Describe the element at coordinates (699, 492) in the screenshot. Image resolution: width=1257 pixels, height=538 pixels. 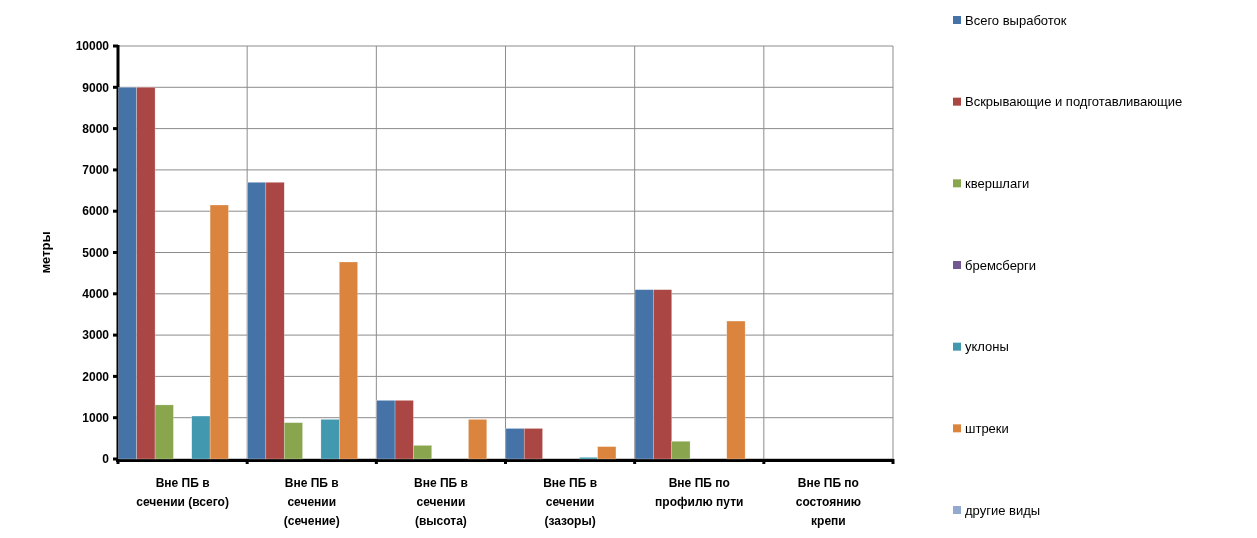
I see `x-tick-label: Вне ПБ по профилю пути` at that location.